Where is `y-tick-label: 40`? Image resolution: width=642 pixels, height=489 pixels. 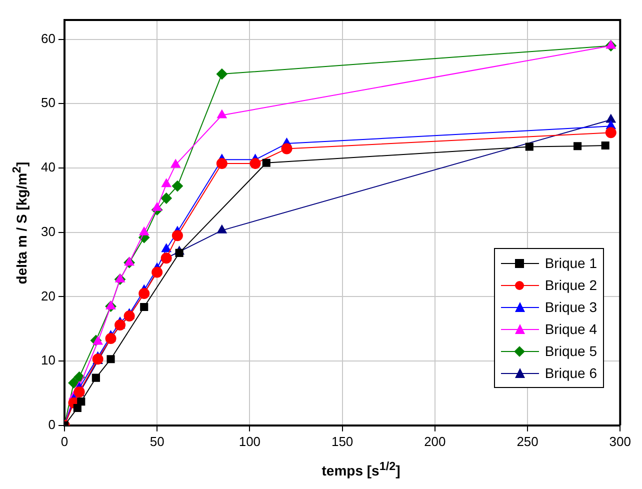 y-tick-label: 40 is located at coordinates (48, 167).